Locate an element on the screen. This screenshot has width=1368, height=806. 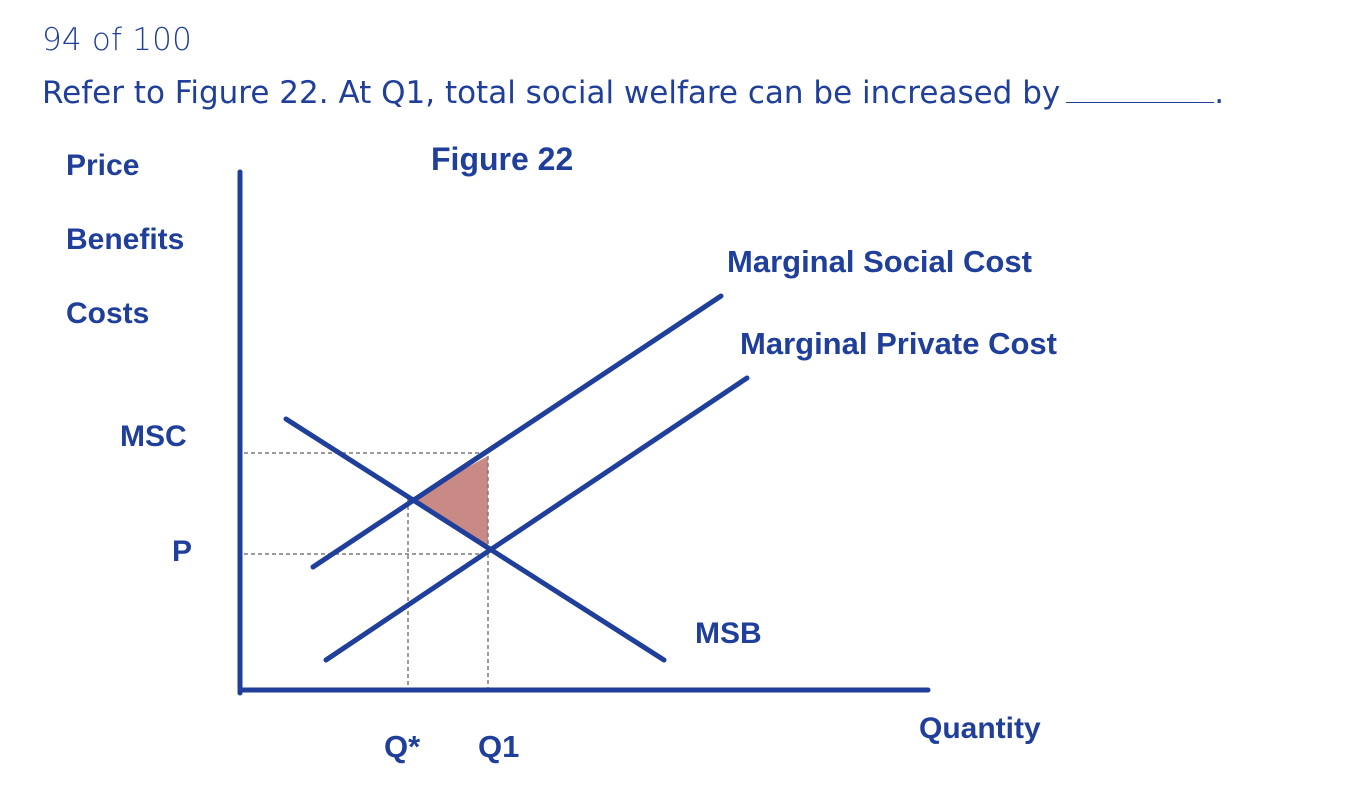
y-axis-label-benefits: Benefits is located at coordinates (125, 239).